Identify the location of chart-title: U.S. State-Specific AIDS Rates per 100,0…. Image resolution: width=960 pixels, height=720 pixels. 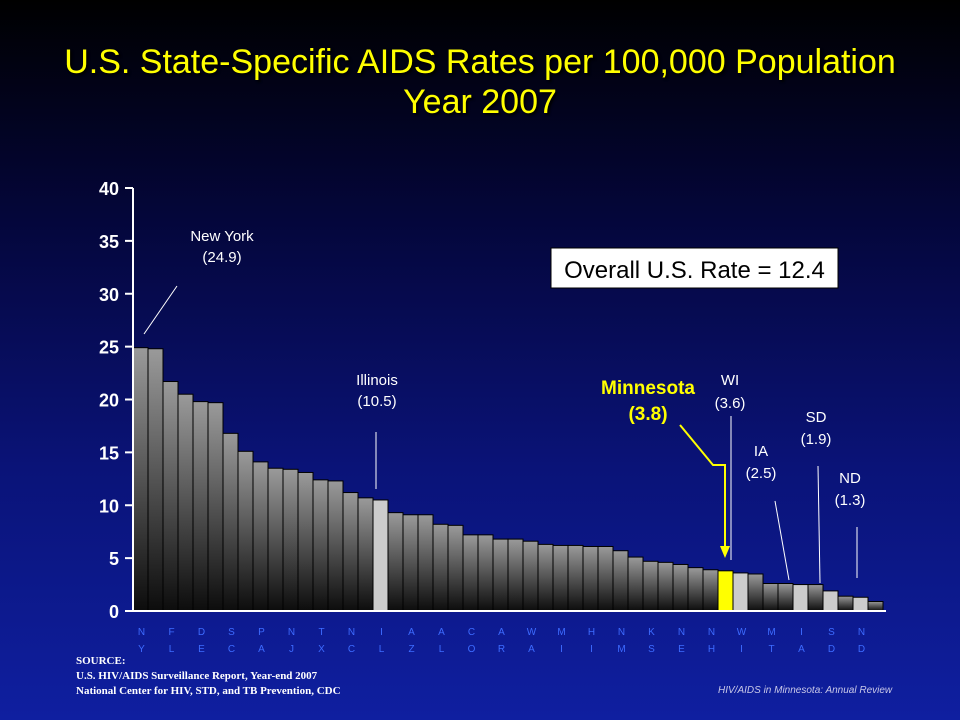
(480, 82).